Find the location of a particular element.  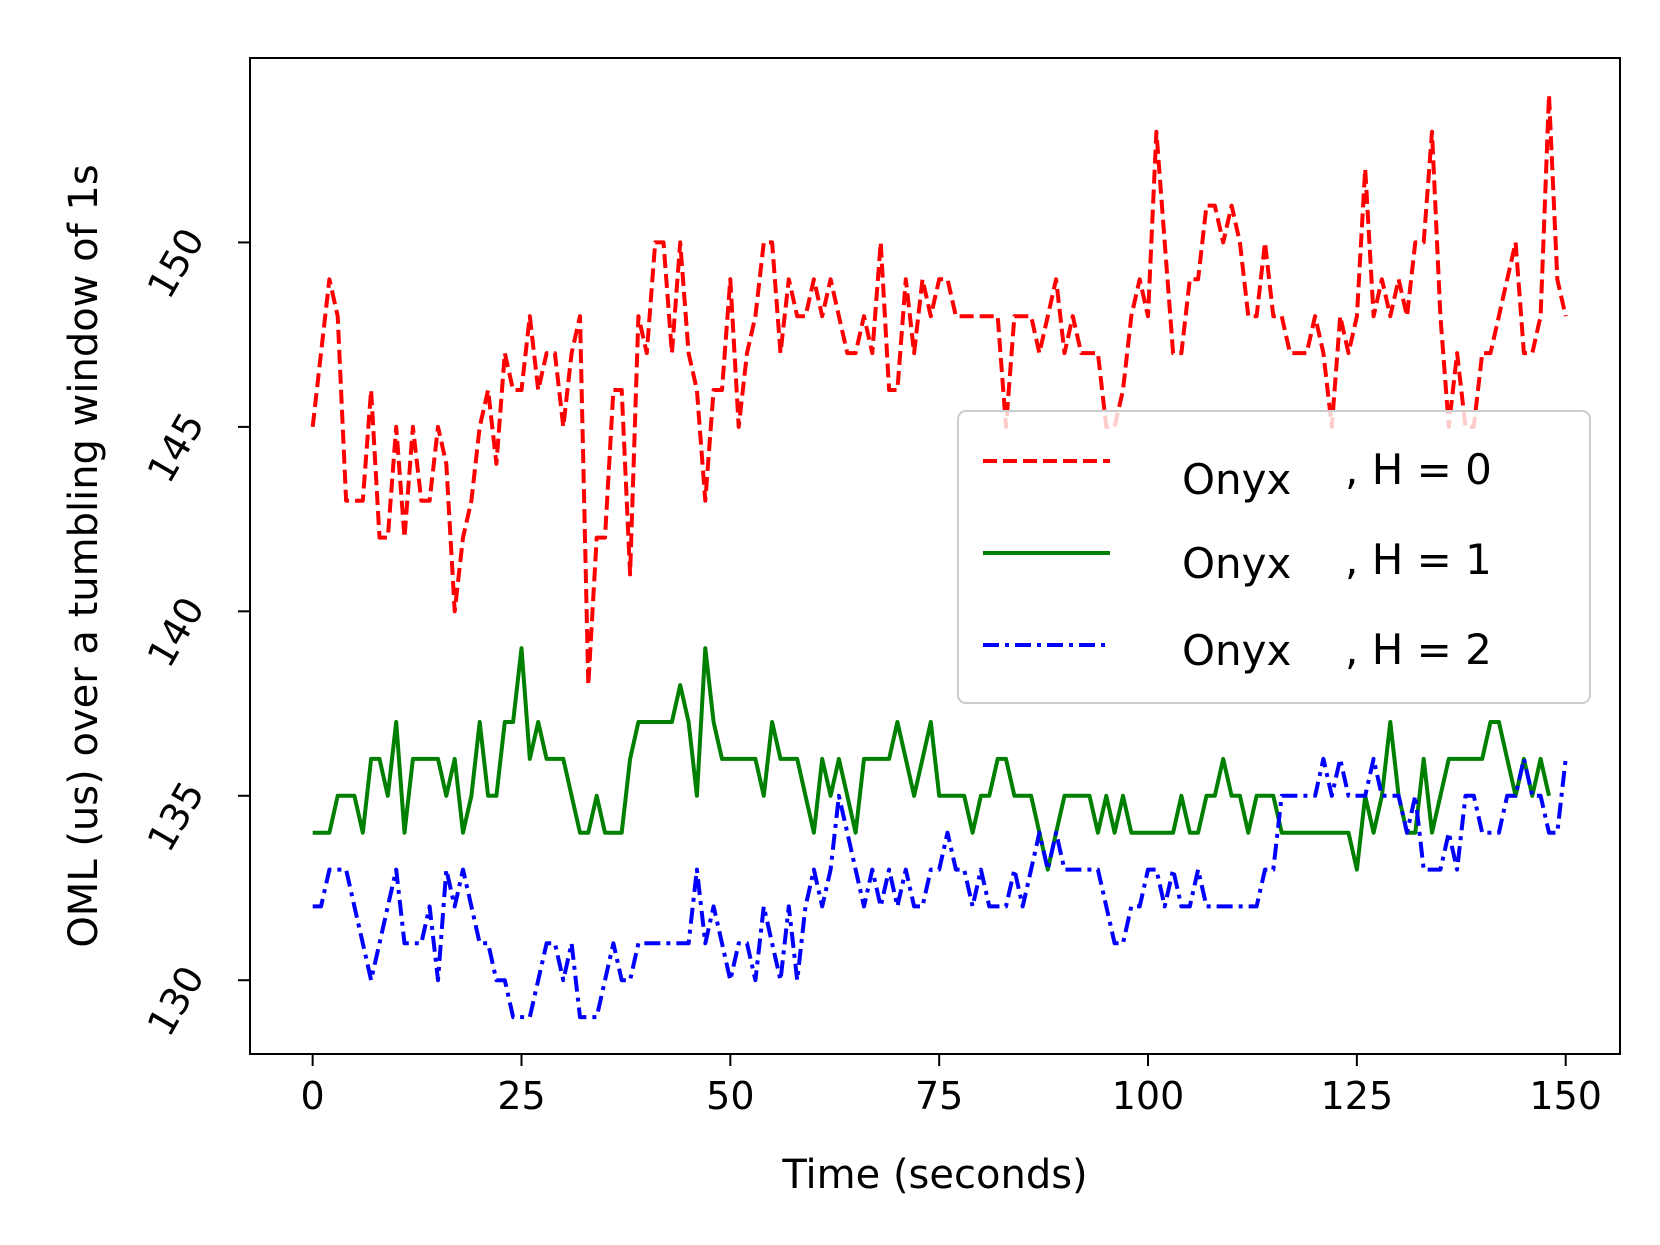

legend-suffix-h1: , H = 1 is located at coordinates (1418, 559).